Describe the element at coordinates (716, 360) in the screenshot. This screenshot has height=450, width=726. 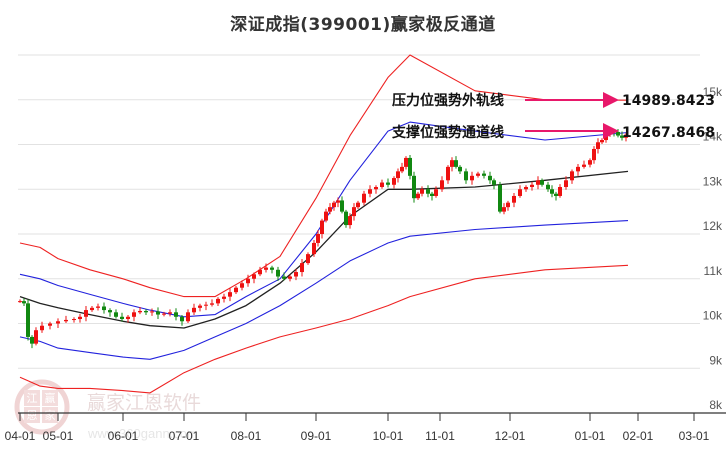
I see `y-tick-label: 9k` at that location.